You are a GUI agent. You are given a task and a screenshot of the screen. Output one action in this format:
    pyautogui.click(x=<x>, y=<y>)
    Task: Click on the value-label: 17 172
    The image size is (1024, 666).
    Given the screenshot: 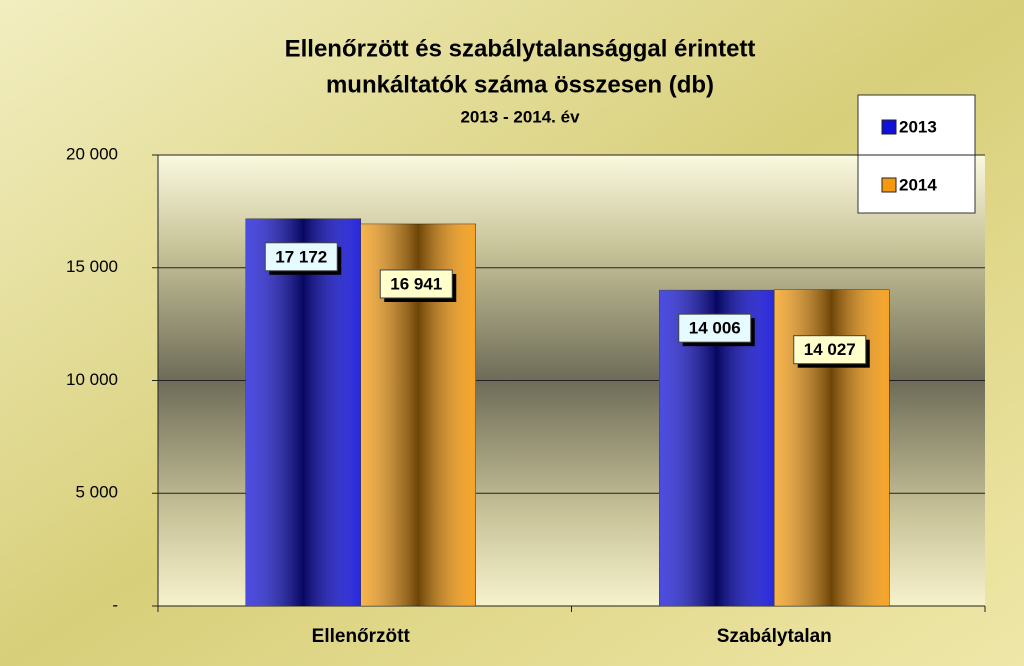 What is the action you would take?
    pyautogui.click(x=301, y=256)
    